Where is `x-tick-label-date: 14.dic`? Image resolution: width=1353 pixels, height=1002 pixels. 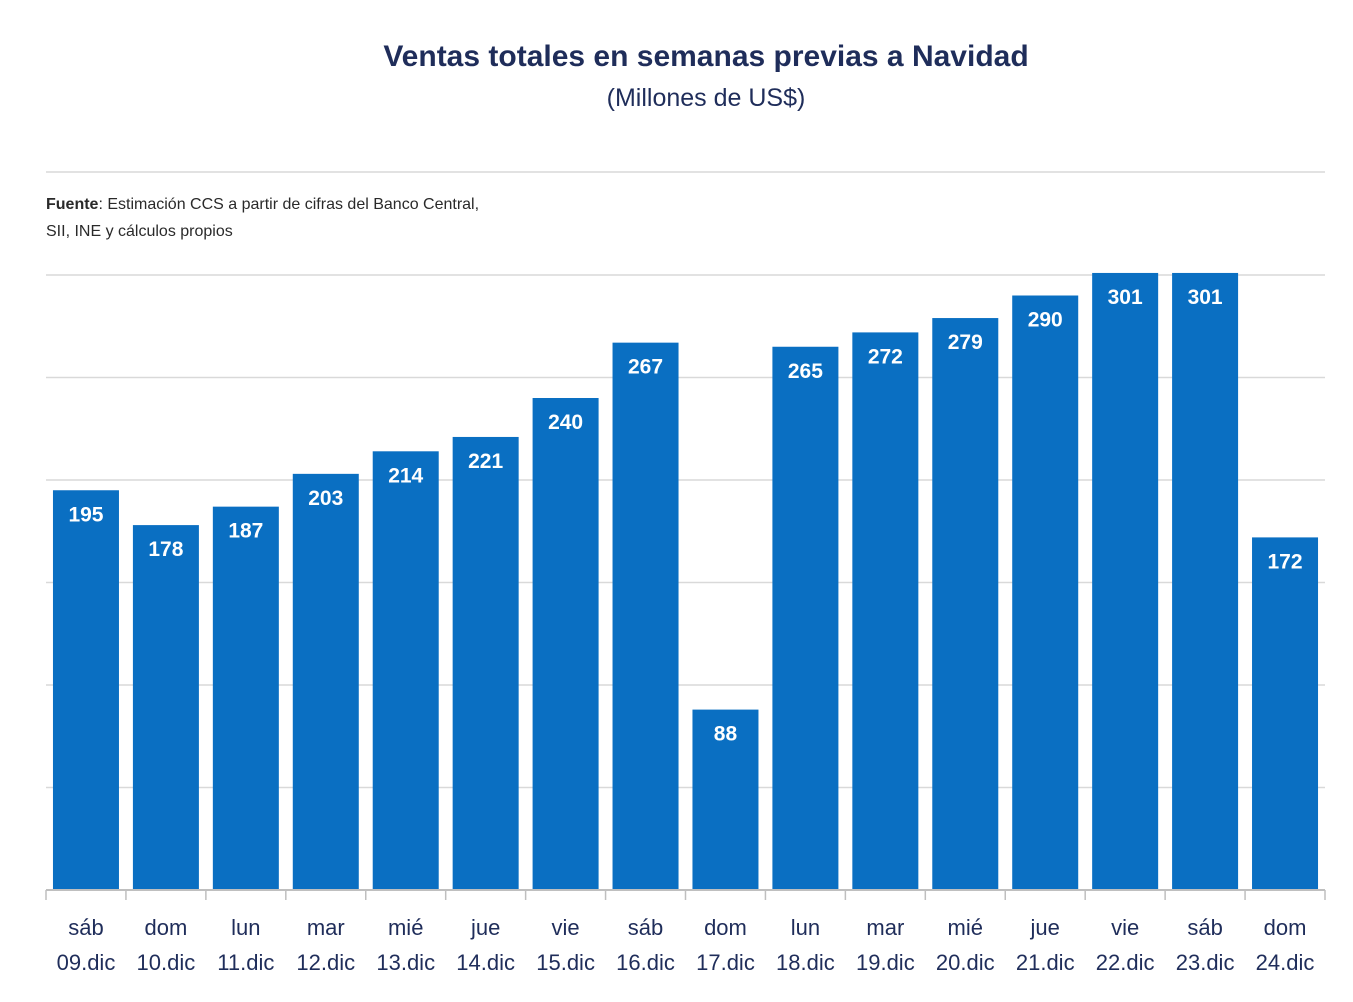
x-tick-label-date: 14.dic is located at coordinates (485, 962).